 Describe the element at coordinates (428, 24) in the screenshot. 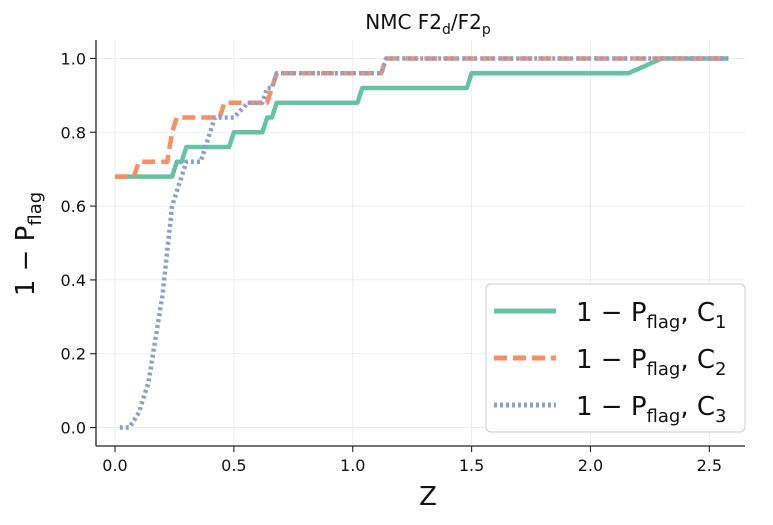

I see `chart-title: NMC F2d/F2p` at that location.